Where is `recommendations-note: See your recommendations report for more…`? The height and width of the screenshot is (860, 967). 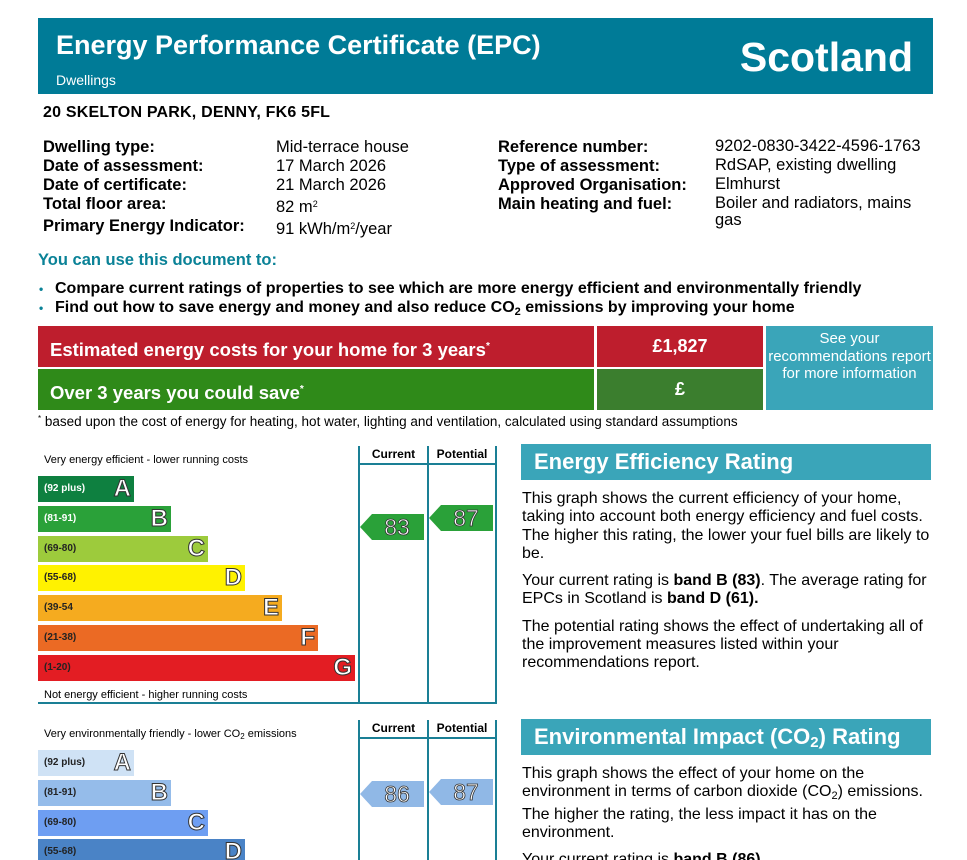 recommendations-note: See your recommendations report for more… is located at coordinates (849, 368).